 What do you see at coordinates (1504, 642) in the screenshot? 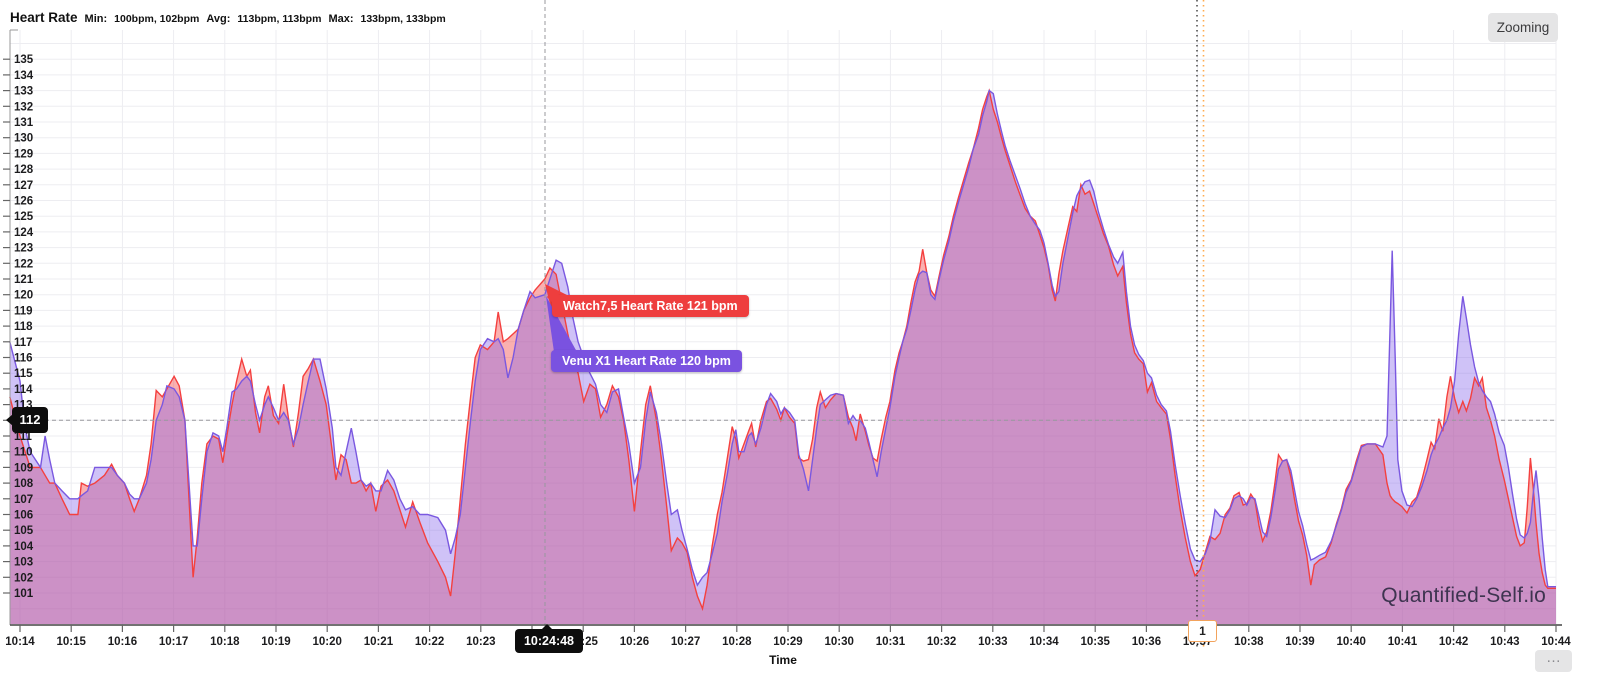
I see `x-tick-label: 10:43` at bounding box center [1504, 642].